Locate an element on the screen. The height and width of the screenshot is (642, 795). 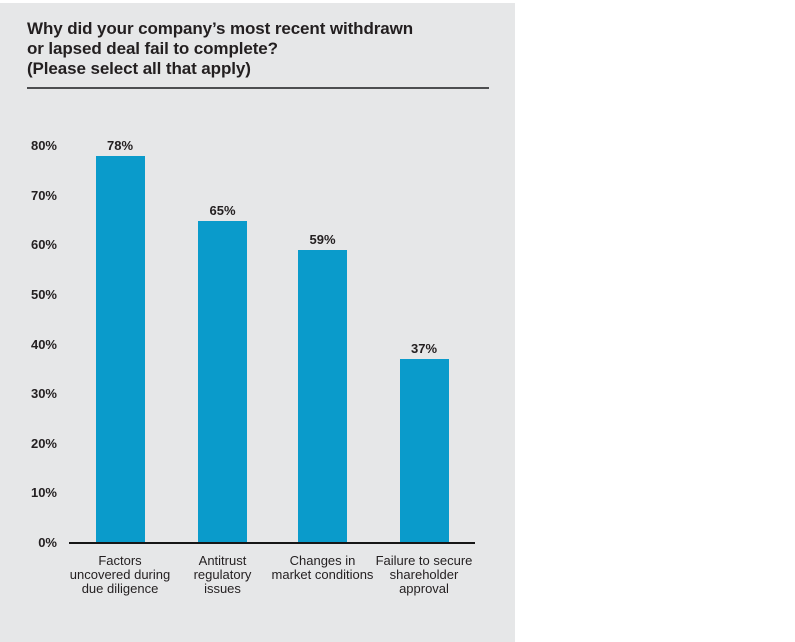
y-axis-tick-label: 30% is located at coordinates (43, 394).